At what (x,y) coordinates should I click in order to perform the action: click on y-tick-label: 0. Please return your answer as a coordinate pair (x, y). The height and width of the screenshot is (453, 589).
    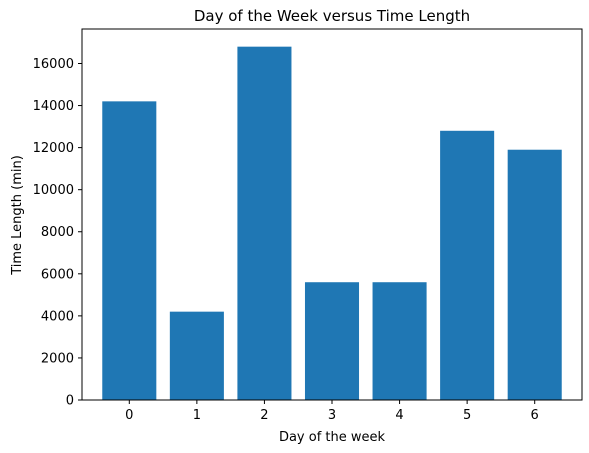
    Looking at the image, I should click on (70, 401).